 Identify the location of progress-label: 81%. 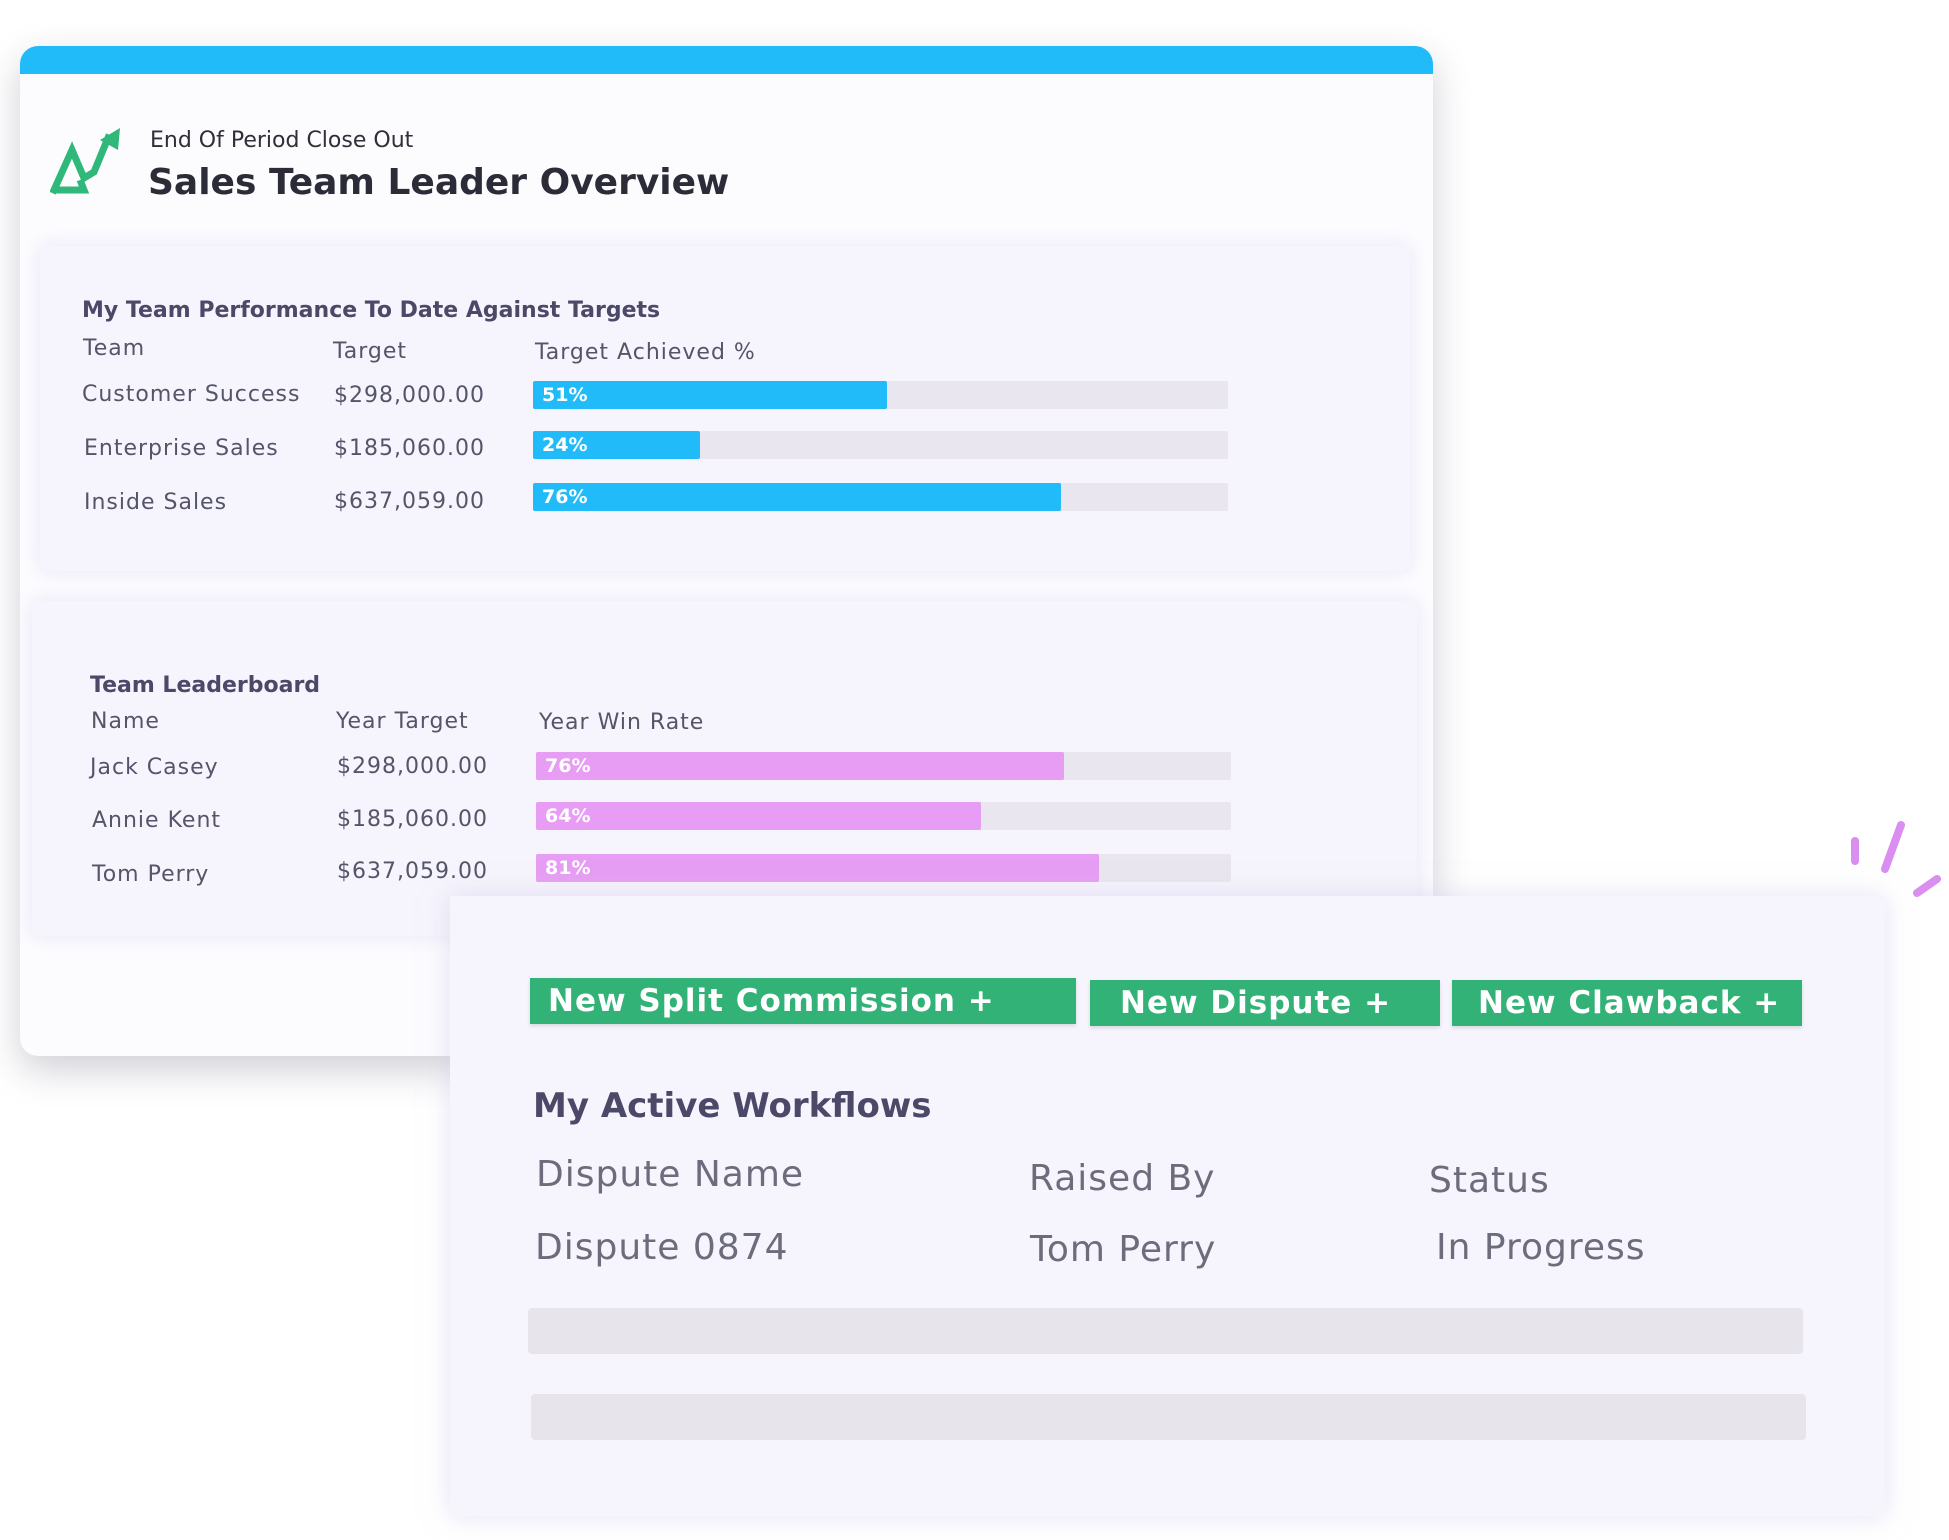
(568, 868).